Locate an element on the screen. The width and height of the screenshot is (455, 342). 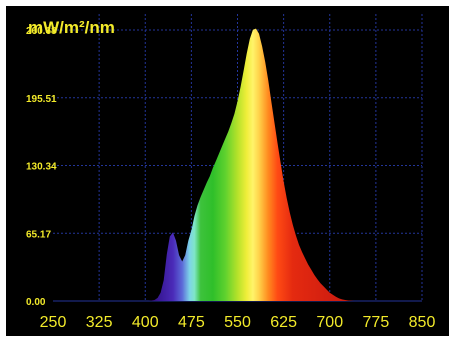
y-tick-label: 130.34 is located at coordinates (41, 167).